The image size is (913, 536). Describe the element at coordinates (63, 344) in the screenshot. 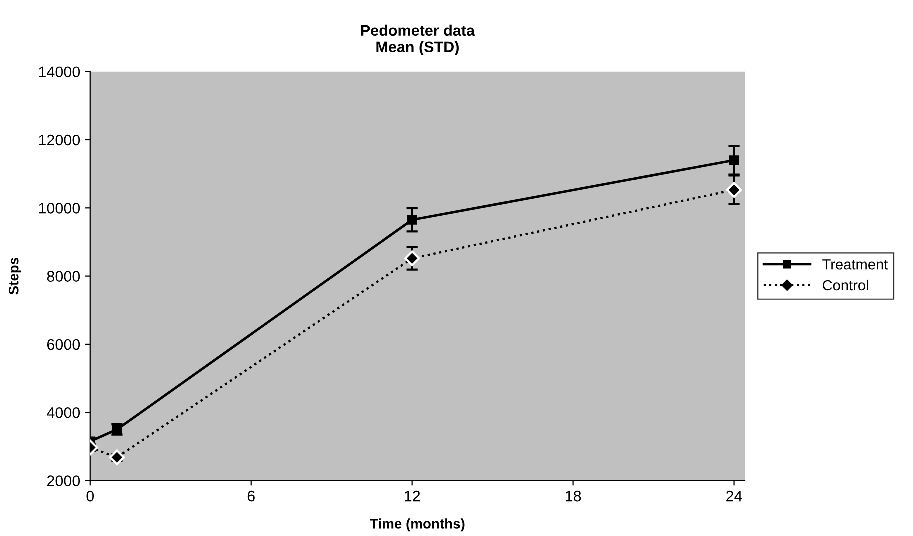

I see `y-tick-label: 6000` at that location.